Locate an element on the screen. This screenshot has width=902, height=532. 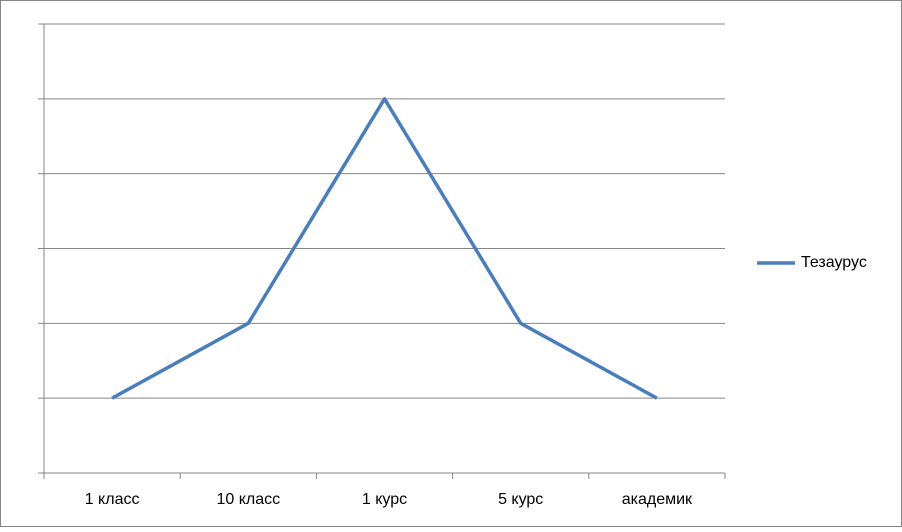
x-tick-label: академик is located at coordinates (657, 499).